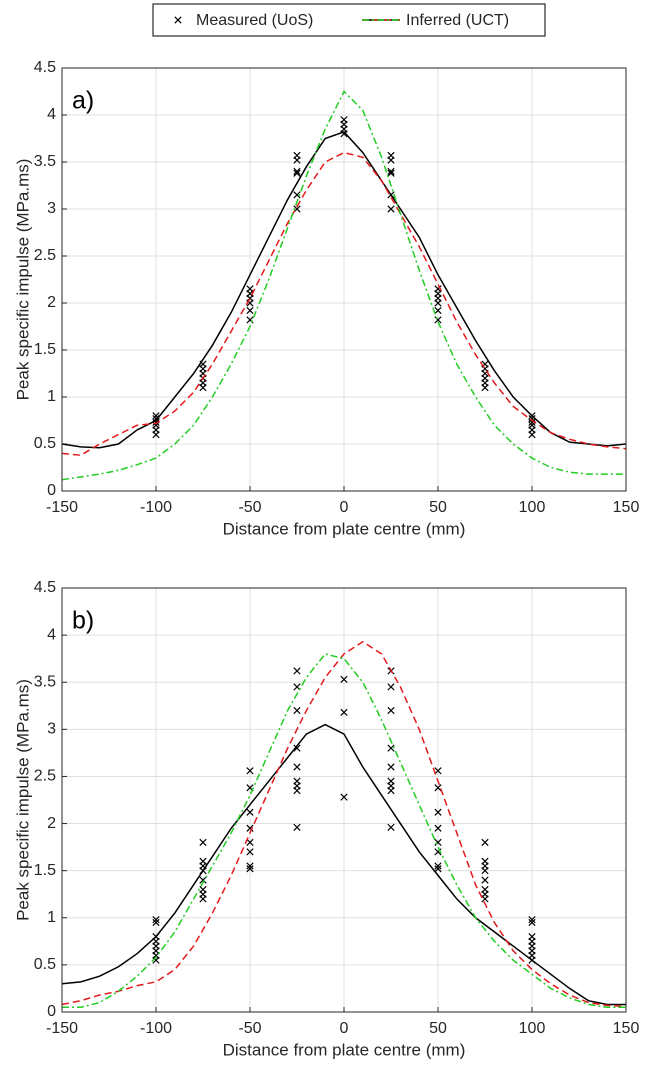 This screenshot has height=1081, width=669. What do you see at coordinates (457, 20) in the screenshot?
I see `legend-label: Inferred (UCT)` at bounding box center [457, 20].